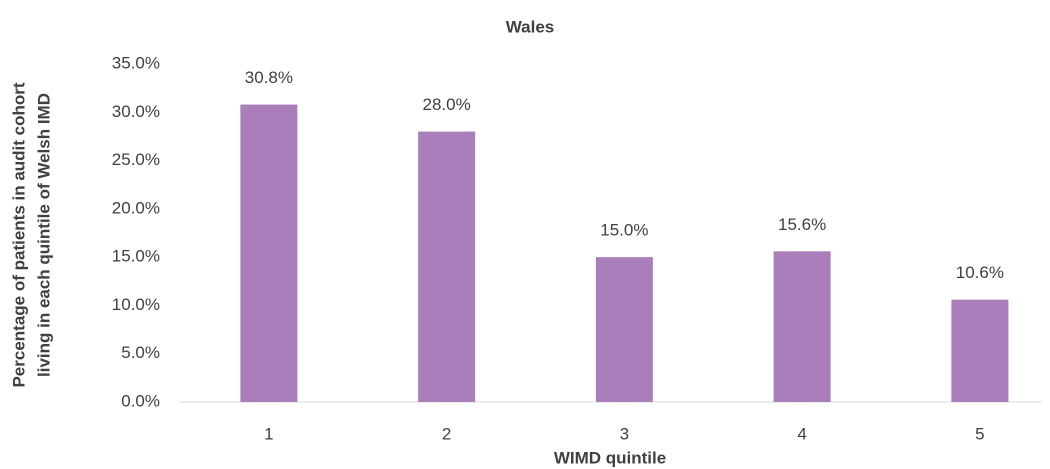 The width and height of the screenshot is (1050, 469). Describe the element at coordinates (140, 352) in the screenshot. I see `y-tick-label: 5.0%` at that location.